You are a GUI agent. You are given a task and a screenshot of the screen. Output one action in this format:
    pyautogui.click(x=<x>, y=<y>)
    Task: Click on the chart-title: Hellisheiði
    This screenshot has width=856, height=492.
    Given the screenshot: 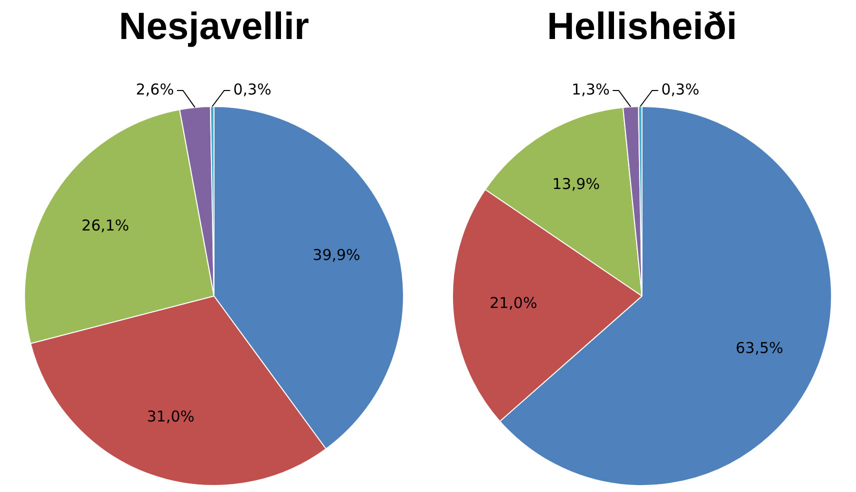 What is the action you would take?
    pyautogui.click(x=642, y=27)
    